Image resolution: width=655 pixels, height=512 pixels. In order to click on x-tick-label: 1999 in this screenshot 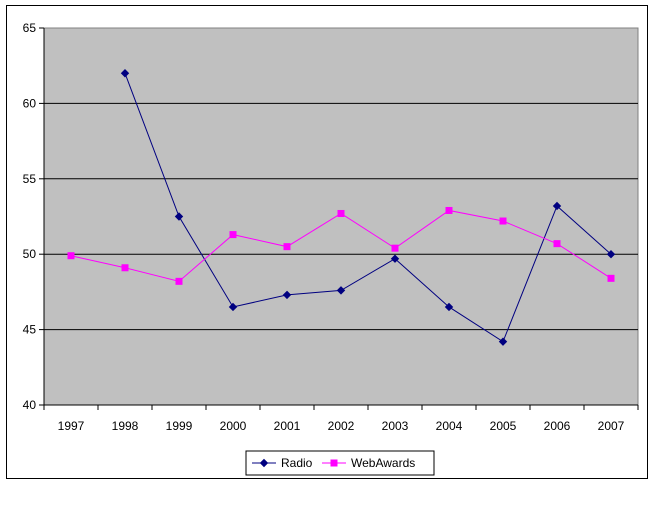, I will do `click(179, 426)`.